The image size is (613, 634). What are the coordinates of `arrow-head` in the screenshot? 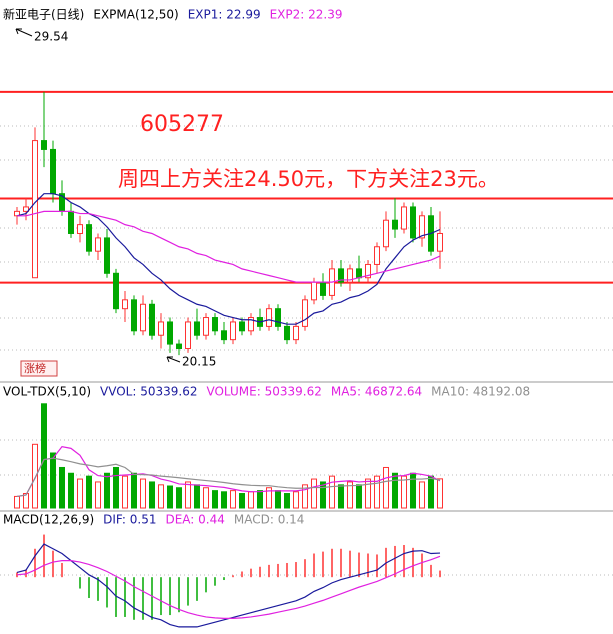 It's located at (169, 359).